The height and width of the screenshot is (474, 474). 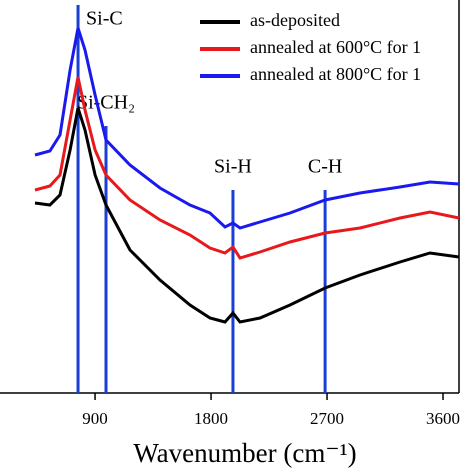 I want to click on x-axis-title: Wavenumber (cm⁻¹), so click(x=244, y=453).